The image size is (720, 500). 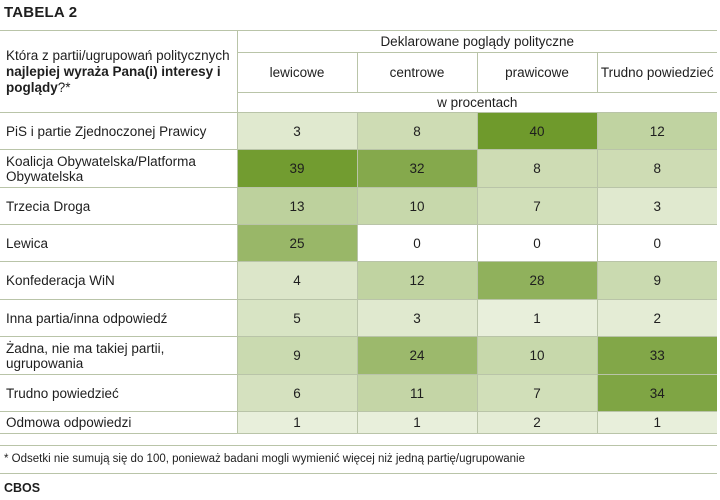 What do you see at coordinates (297, 168) in the screenshot?
I see `value-cell: 39` at bounding box center [297, 168].